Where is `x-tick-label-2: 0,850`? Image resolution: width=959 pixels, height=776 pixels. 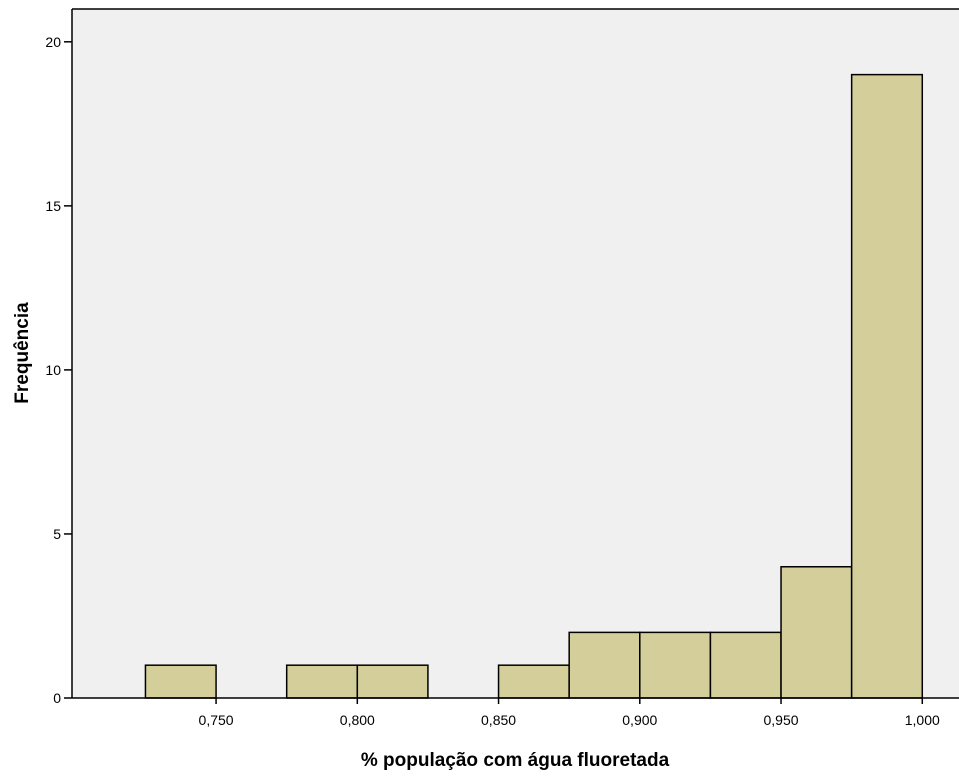 x-tick-label-2: 0,850 is located at coordinates (498, 720).